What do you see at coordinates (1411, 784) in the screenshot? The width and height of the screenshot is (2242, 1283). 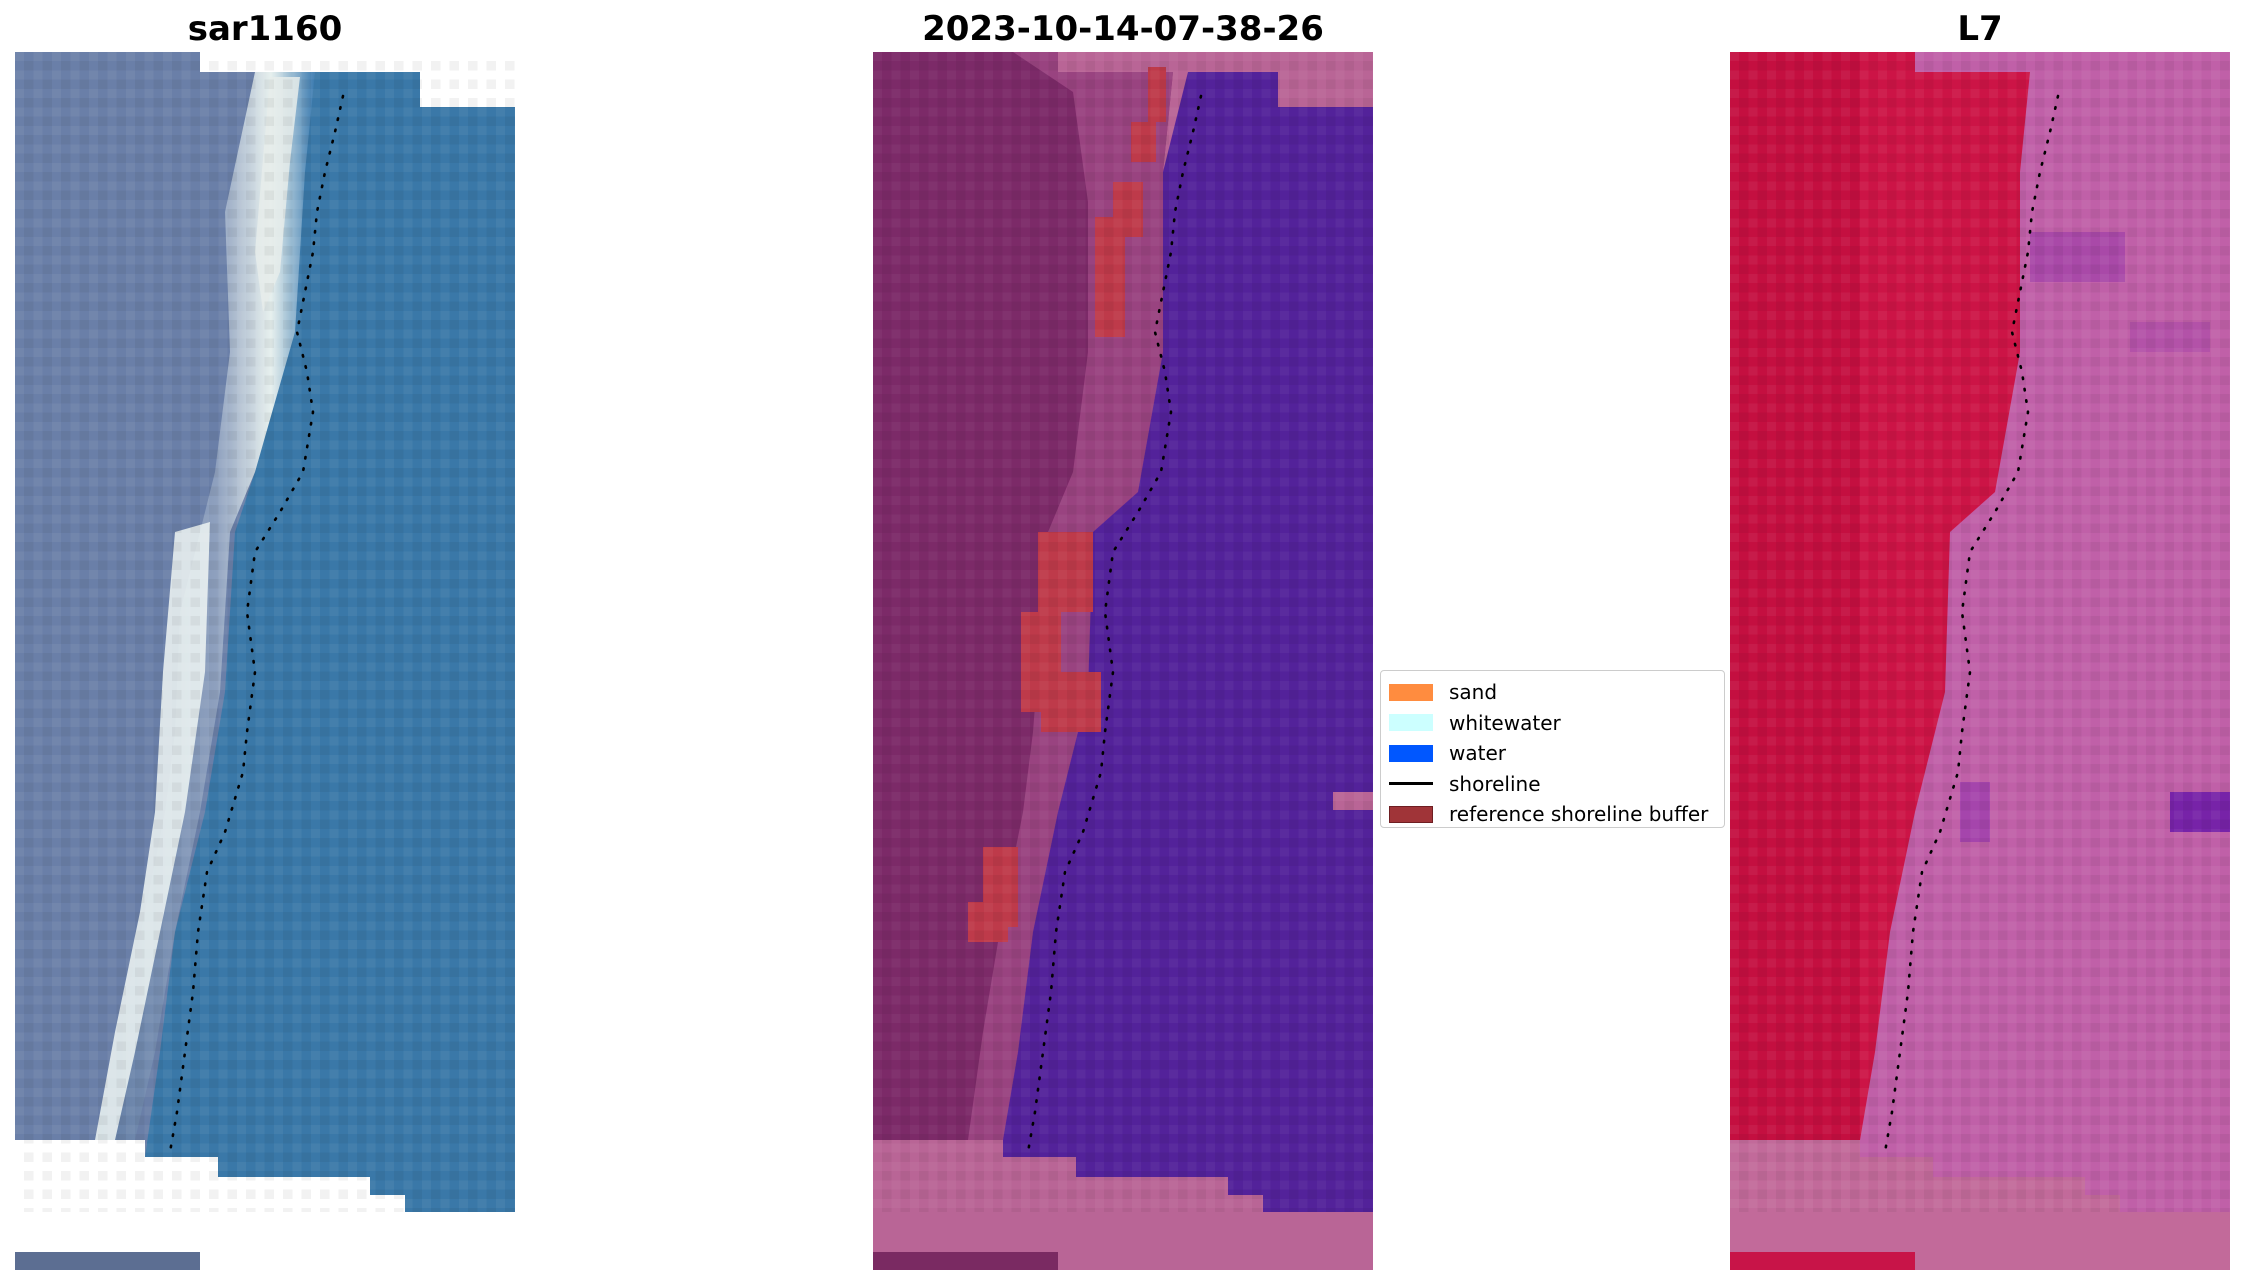 I see `legend-swatch-shoreline` at bounding box center [1411, 784].